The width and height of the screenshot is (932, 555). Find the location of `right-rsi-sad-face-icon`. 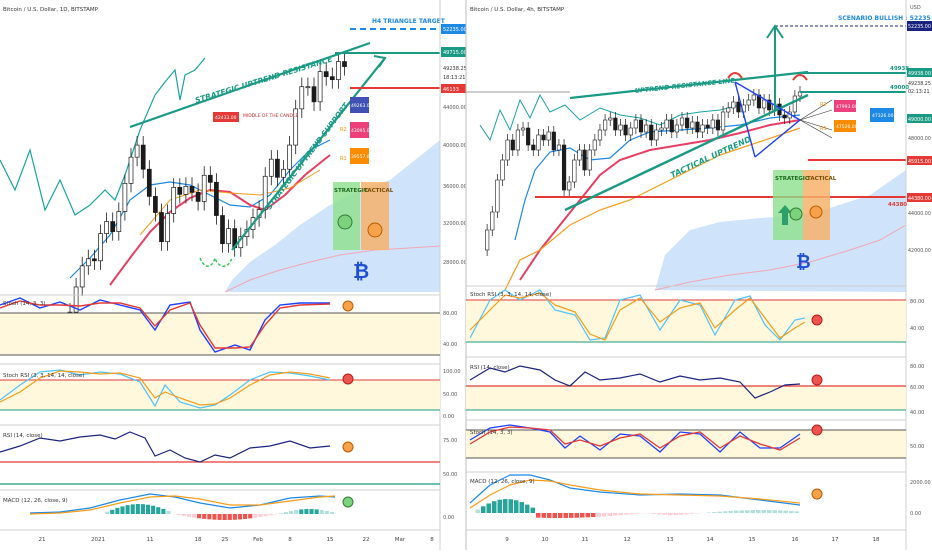

right-rsi-sad-face-icon is located at coordinates (817, 380).